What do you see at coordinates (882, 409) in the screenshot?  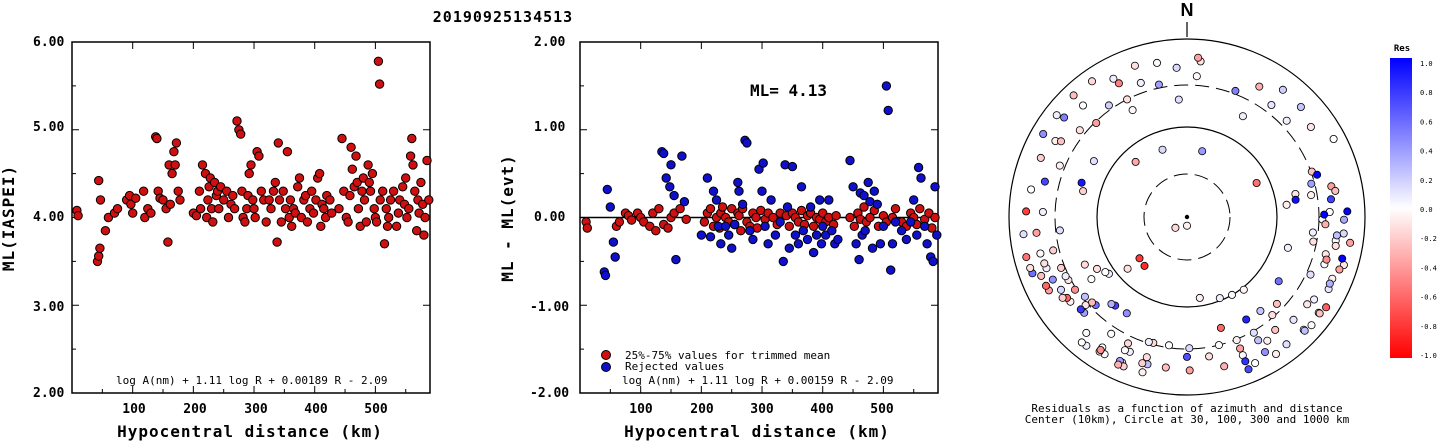 I see `mid-xtick-500: 500` at bounding box center [882, 409].